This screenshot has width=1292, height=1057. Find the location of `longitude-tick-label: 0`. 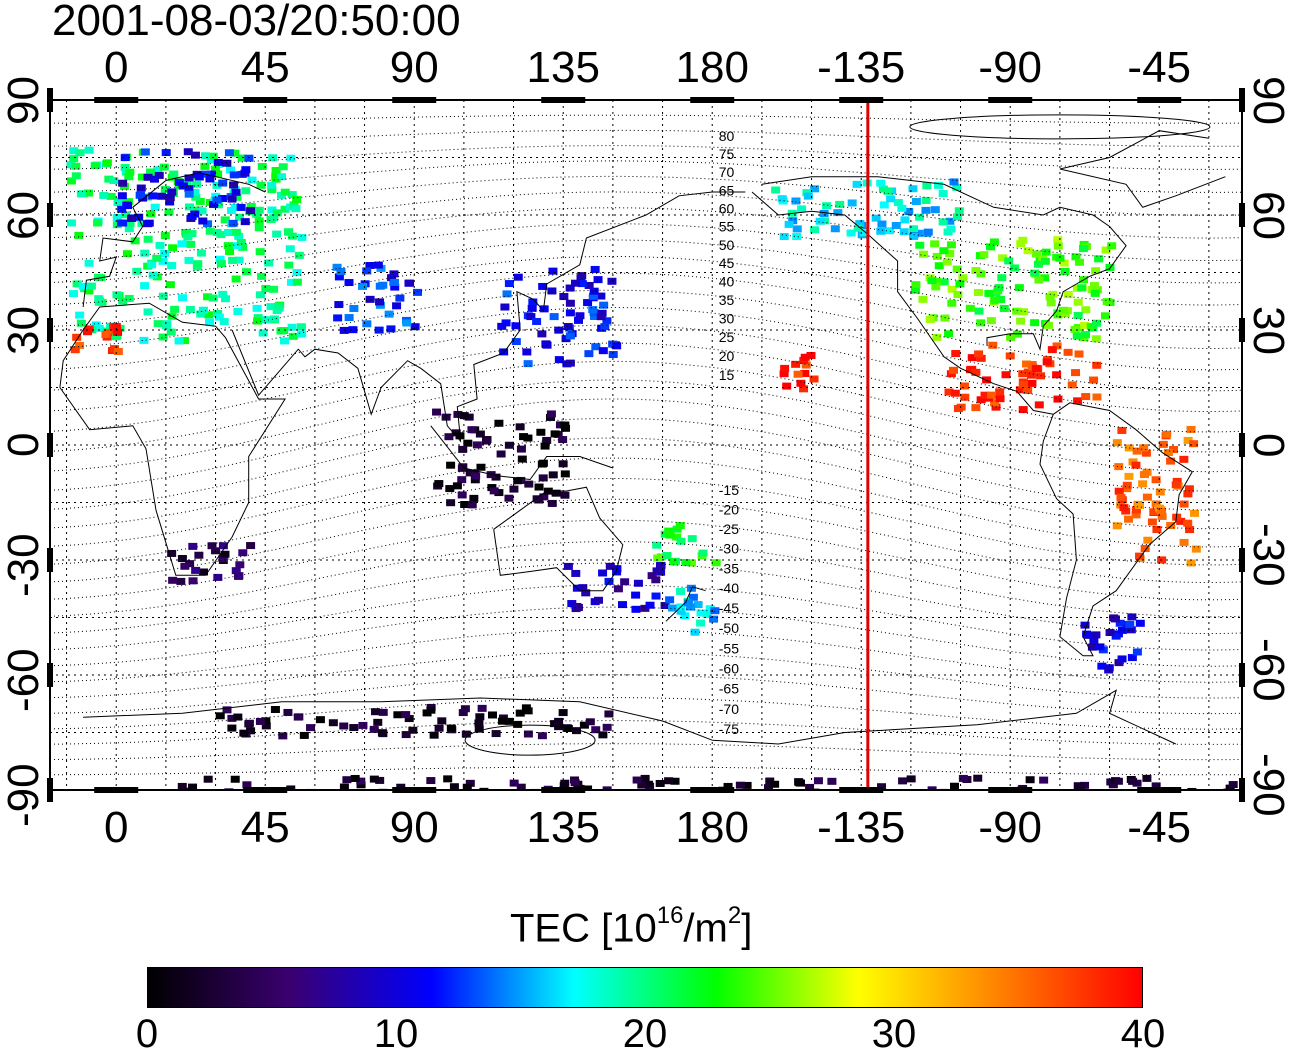

longitude-tick-label: 0 is located at coordinates (116, 827).